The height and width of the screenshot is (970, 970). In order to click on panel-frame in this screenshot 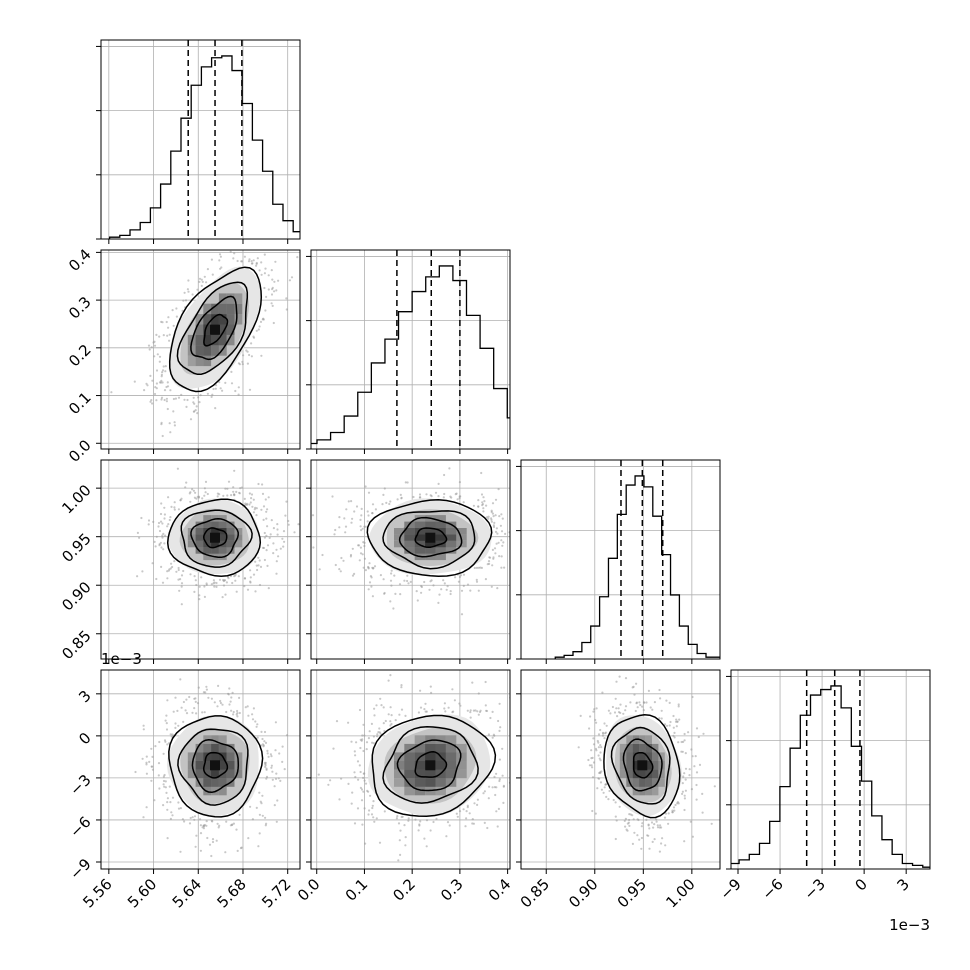, I will do `click(620, 769)`.